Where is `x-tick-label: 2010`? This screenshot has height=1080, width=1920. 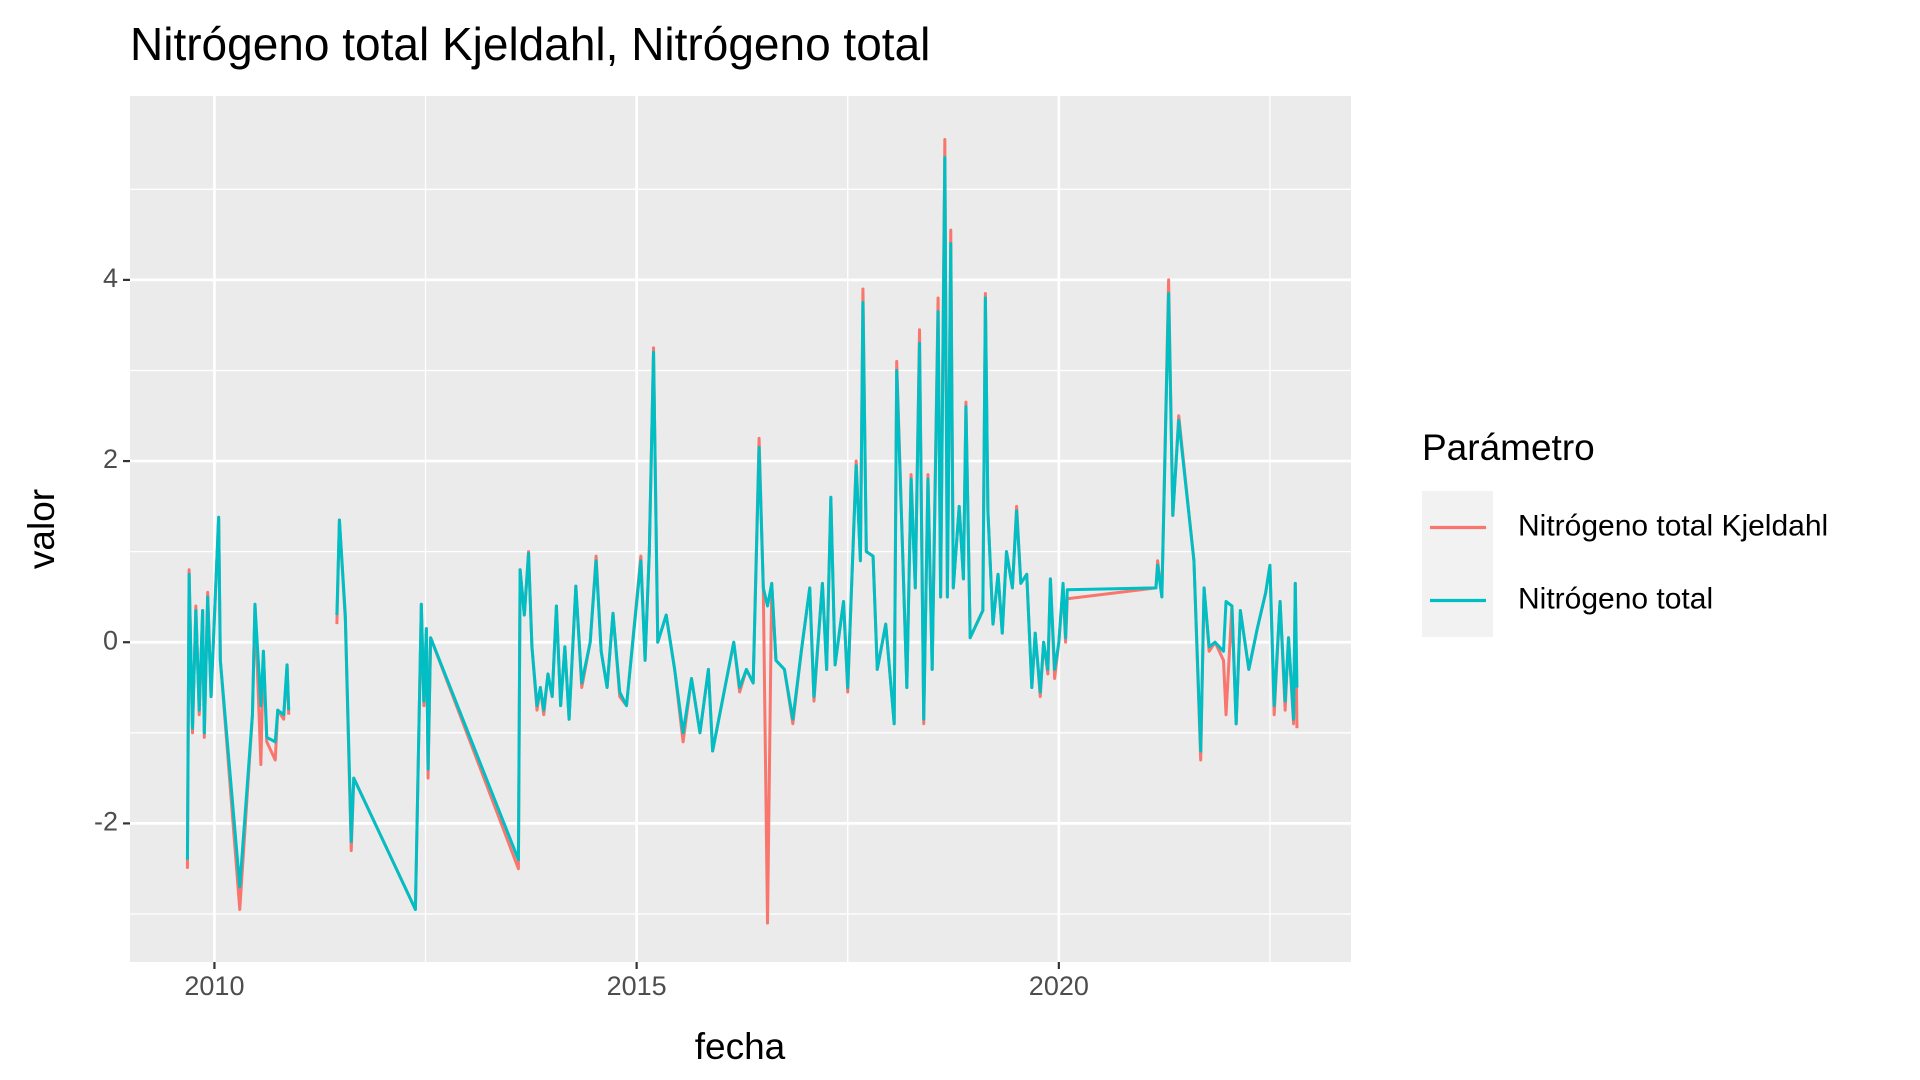
x-tick-label: 2010 is located at coordinates (214, 986).